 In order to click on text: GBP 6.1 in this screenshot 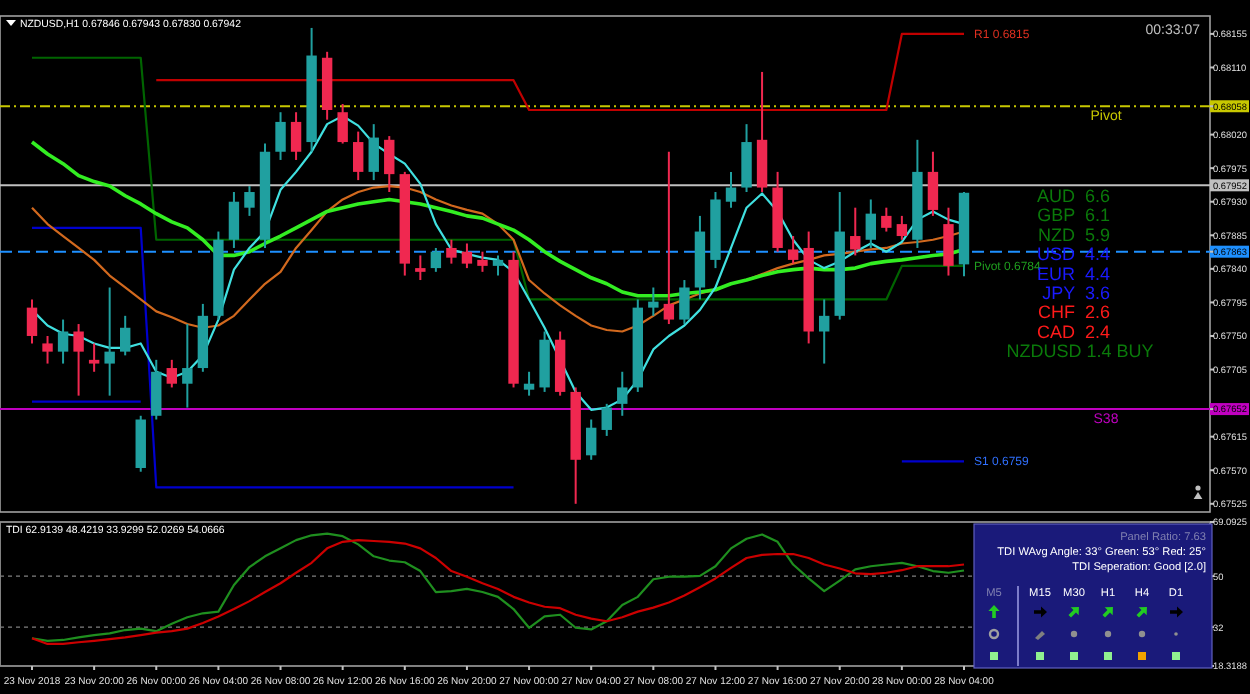, I will do `click(1073, 215)`.